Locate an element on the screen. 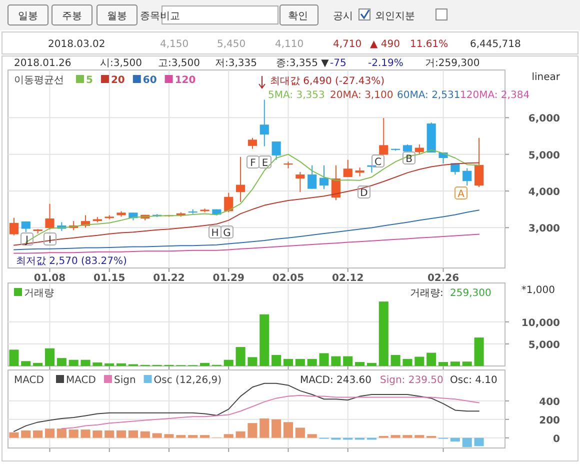 This screenshot has width=580, height=465. annotation: 120MA: 2,384 is located at coordinates (495, 95).